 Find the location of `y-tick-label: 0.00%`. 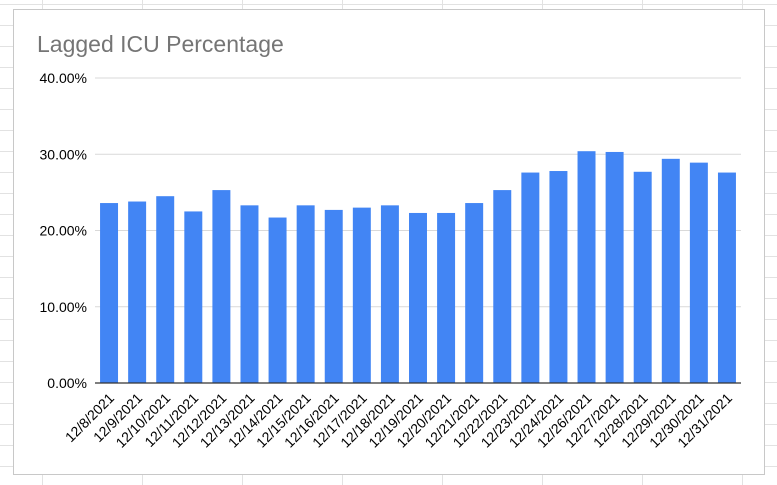

y-tick-label: 0.00% is located at coordinates (67, 383).